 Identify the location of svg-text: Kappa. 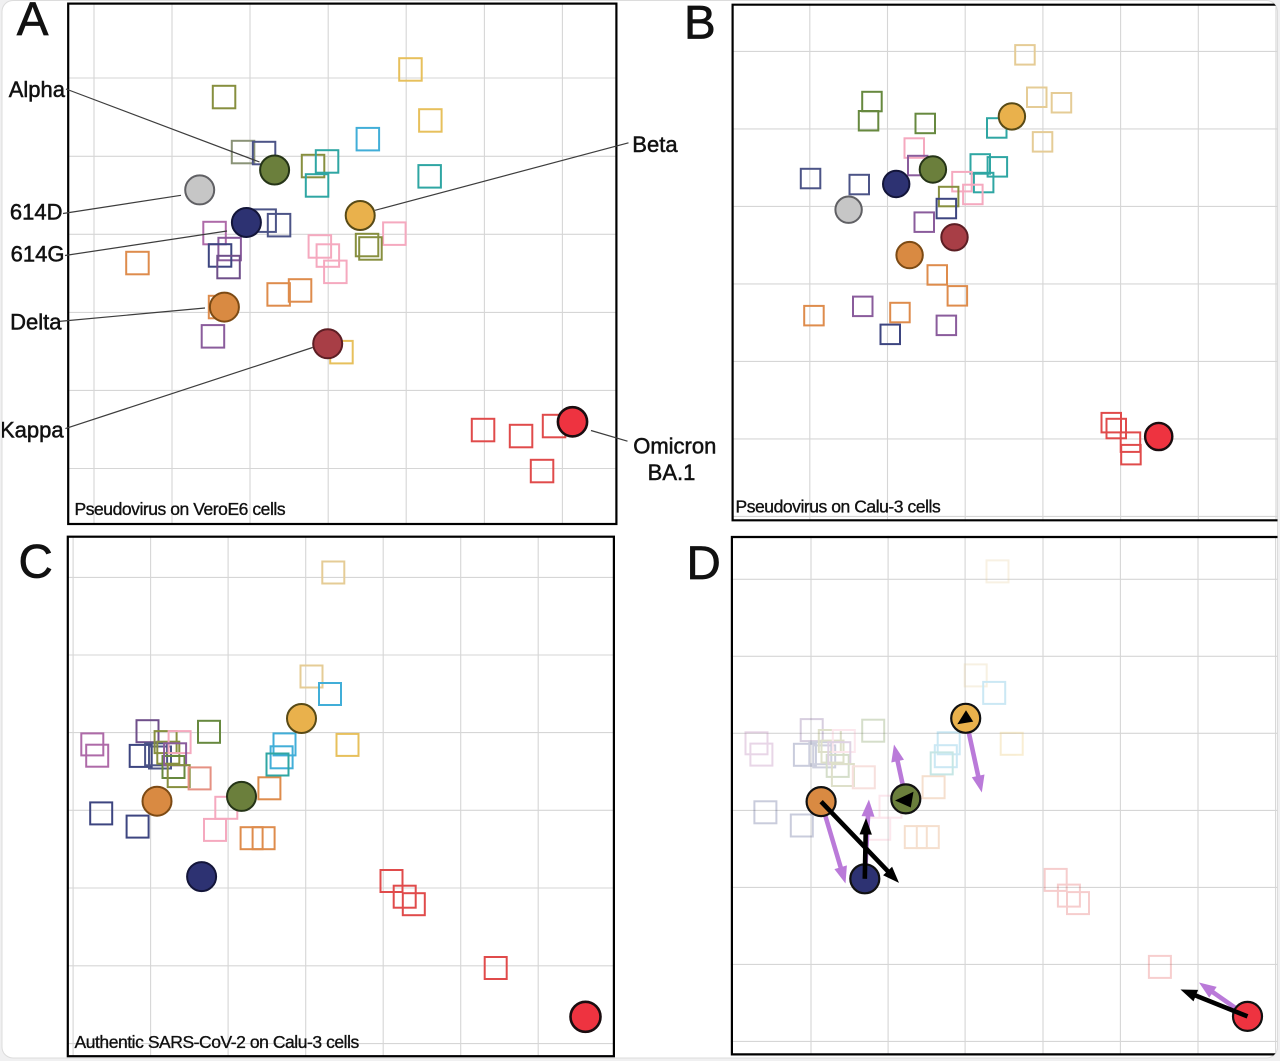
(32, 430).